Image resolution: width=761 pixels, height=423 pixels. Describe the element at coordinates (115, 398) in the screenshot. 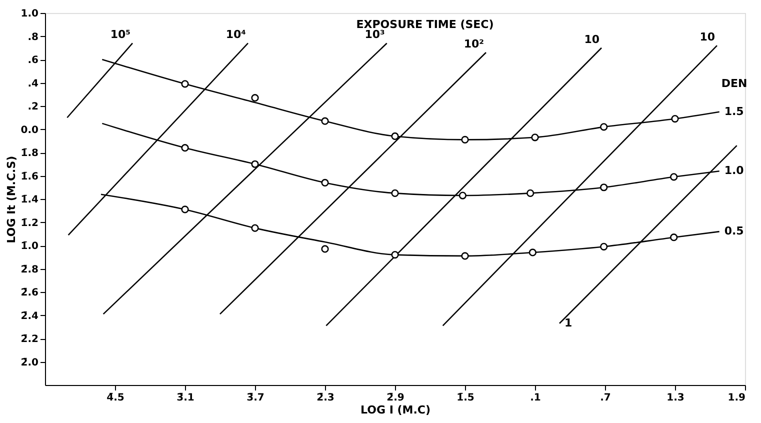

I see `x-tick-label: 4̄.5` at that location.